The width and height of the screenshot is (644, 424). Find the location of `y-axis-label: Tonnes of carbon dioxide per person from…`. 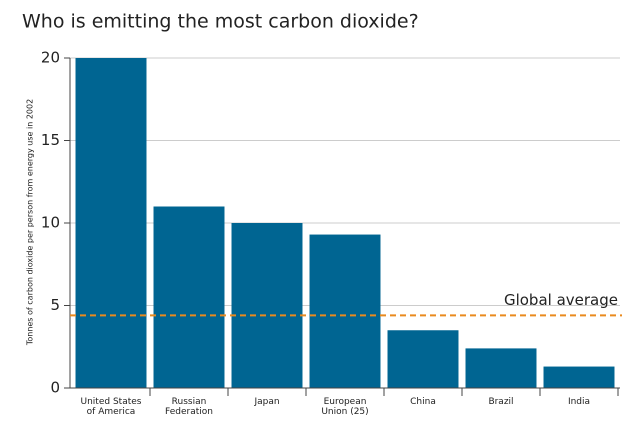

y-axis-label: Tonnes of carbon dioxide per person from… is located at coordinates (30, 222).